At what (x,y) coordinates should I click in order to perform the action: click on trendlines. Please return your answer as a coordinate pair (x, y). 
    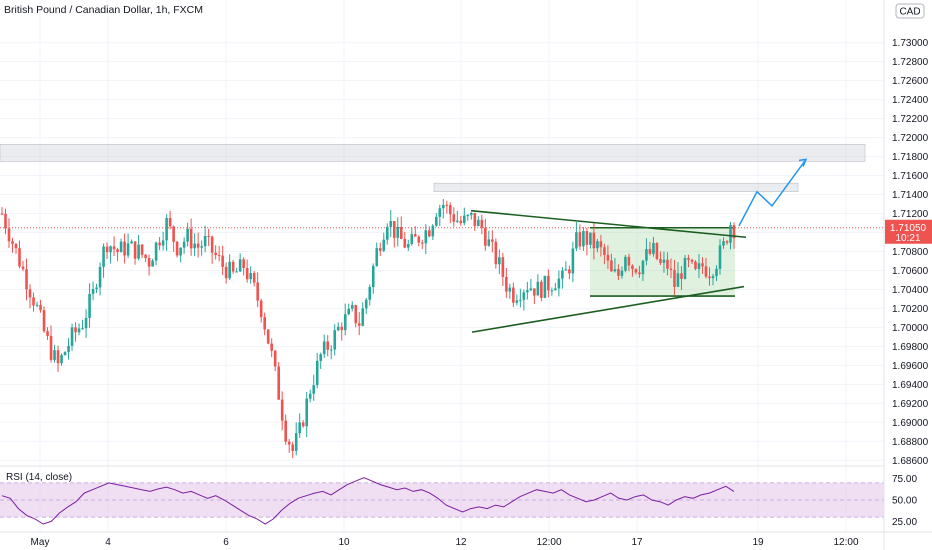
    Looking at the image, I should click on (608, 271).